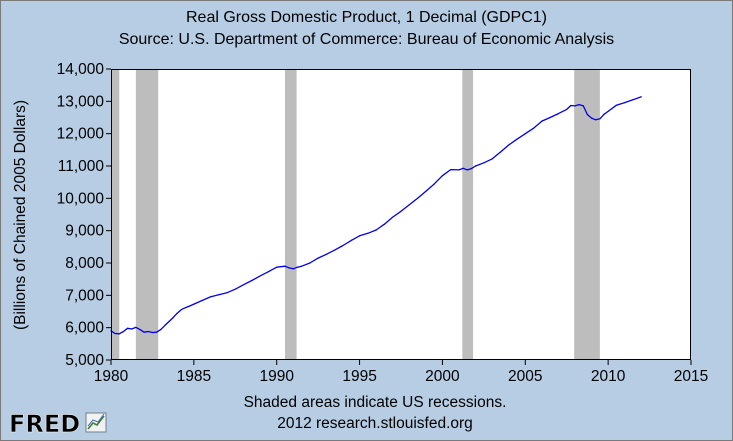 The height and width of the screenshot is (441, 733). Describe the element at coordinates (84, 295) in the screenshot. I see `y-tick-label: 7,000` at that location.